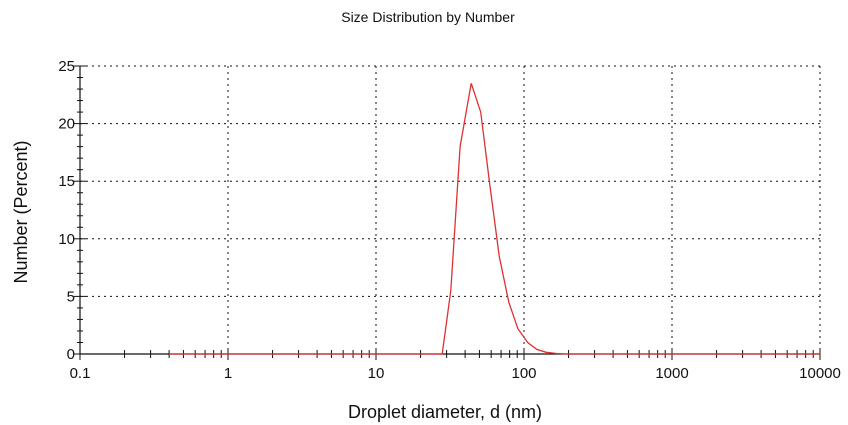 This screenshot has height=425, width=848. I want to click on x-tick-label: 10, so click(376, 373).